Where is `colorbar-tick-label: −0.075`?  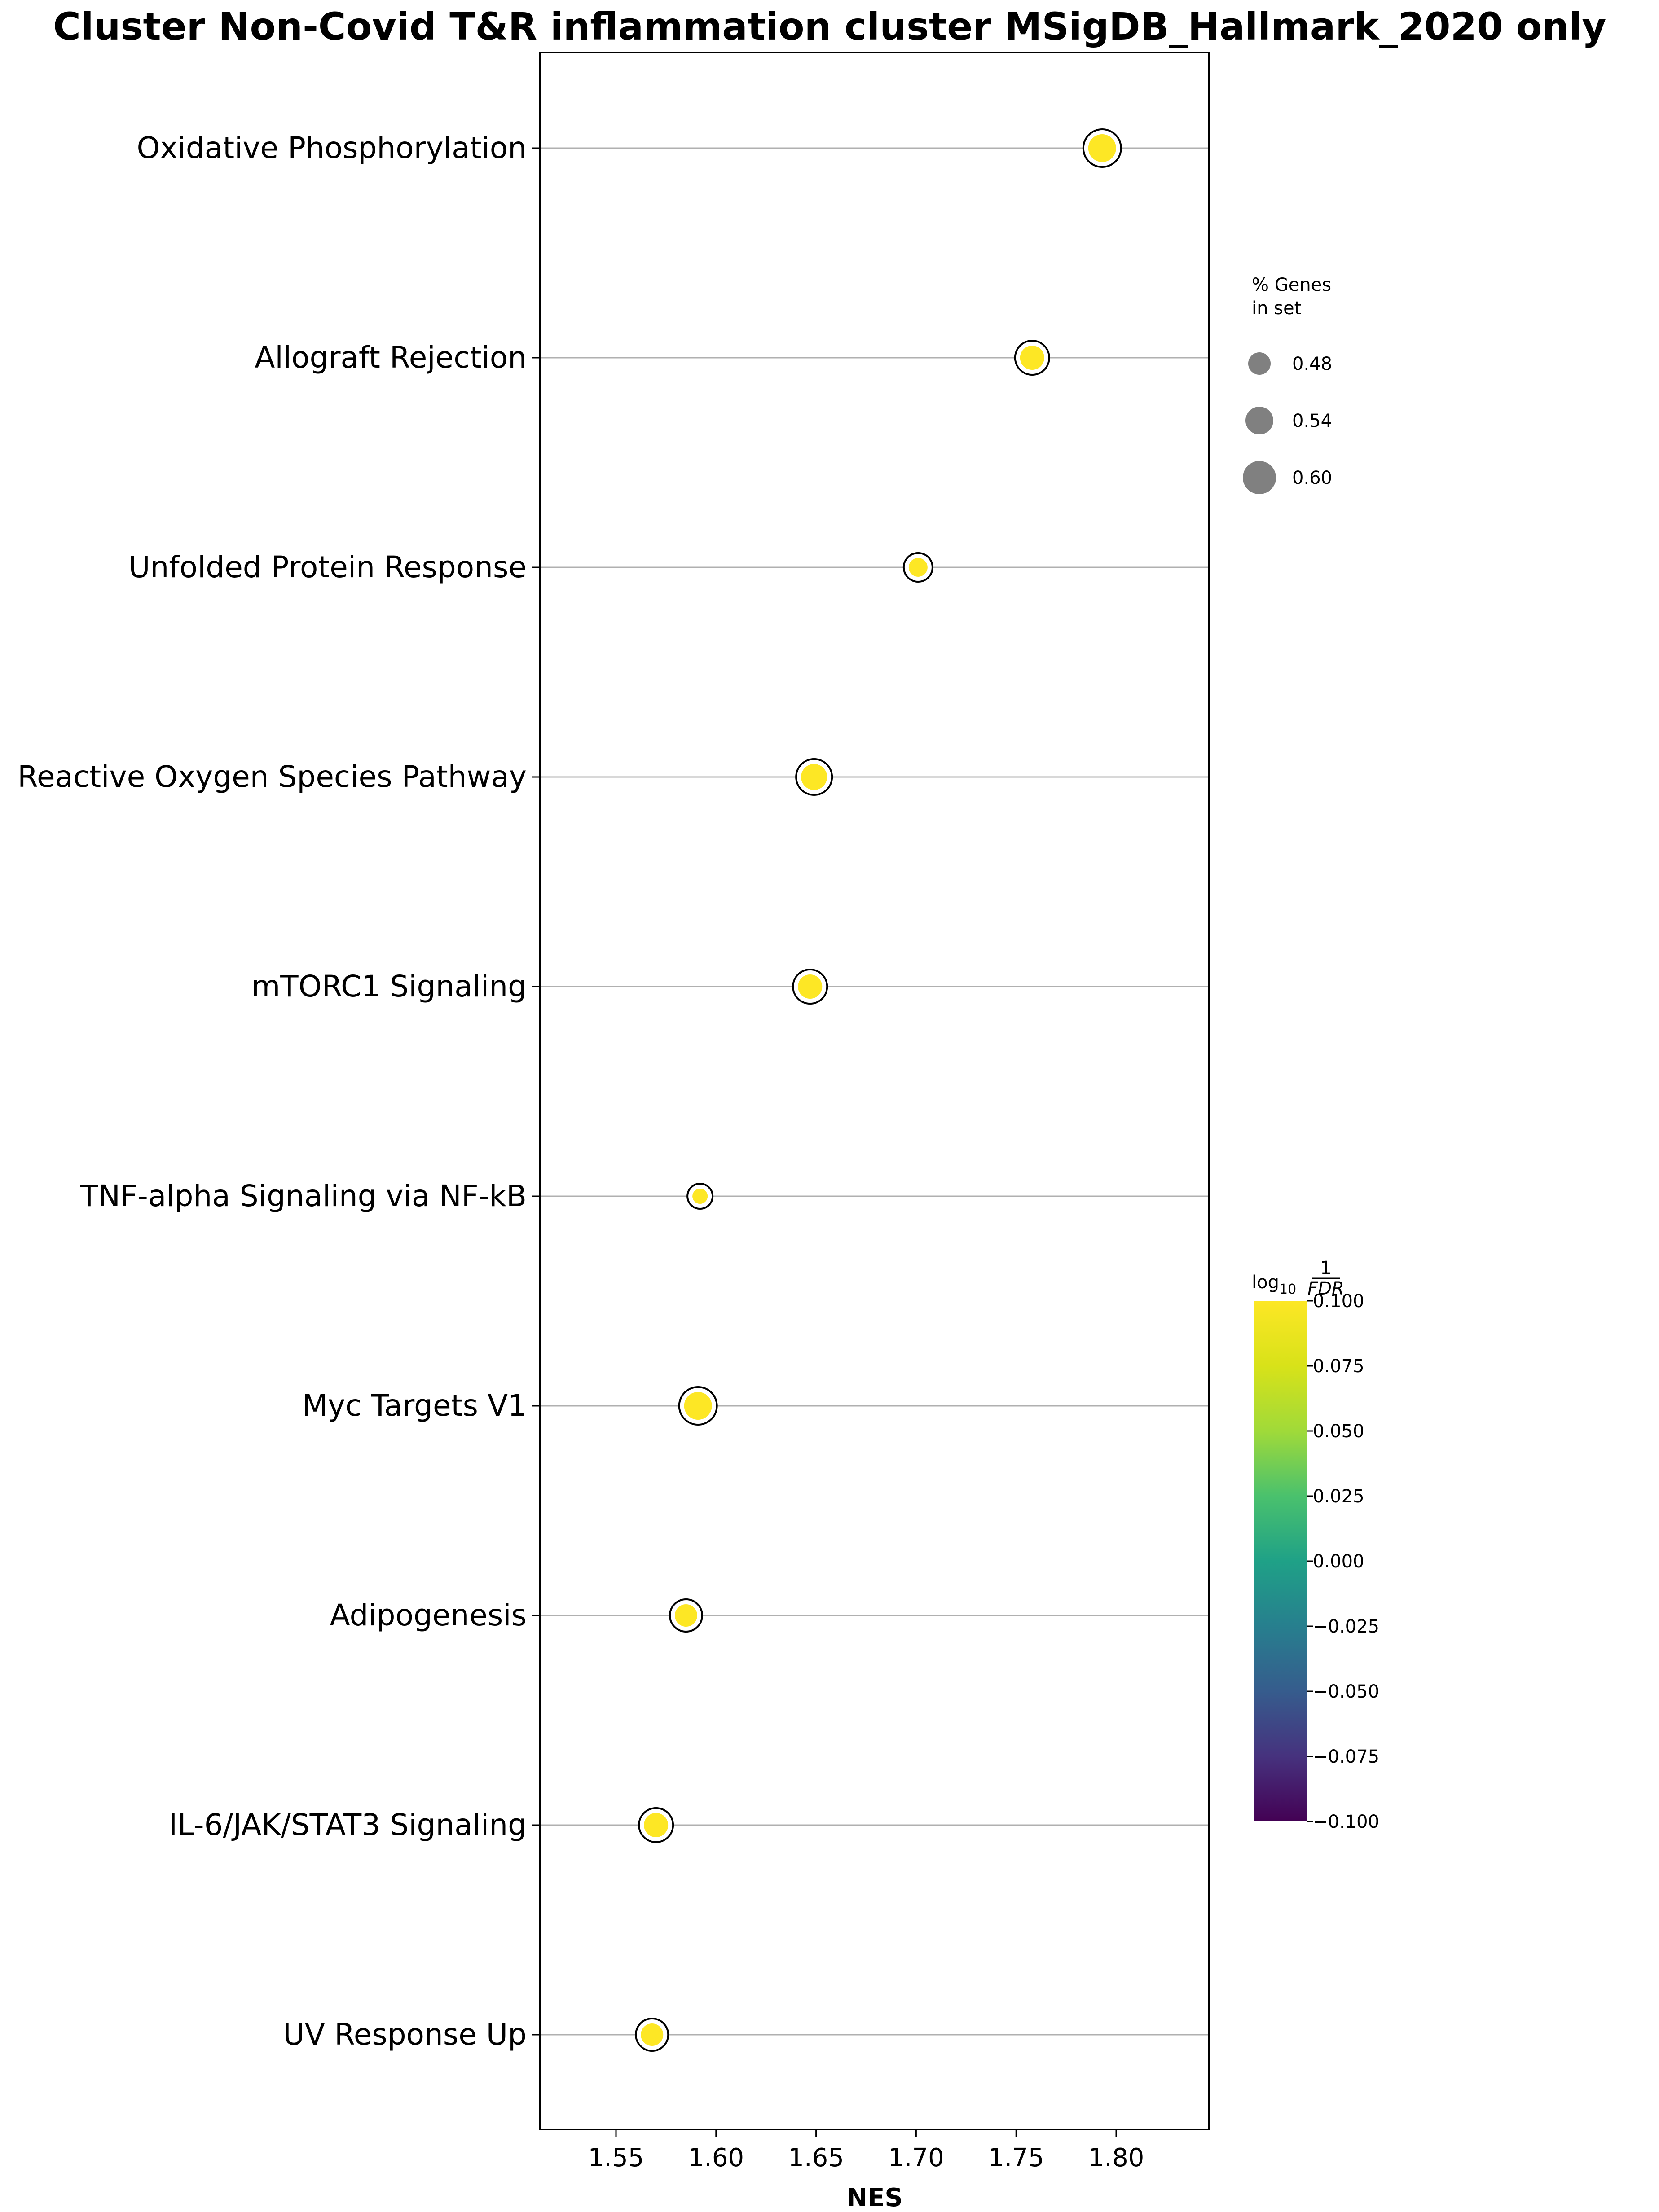
colorbar-tick-label: −0.075 is located at coordinates (1346, 1757).